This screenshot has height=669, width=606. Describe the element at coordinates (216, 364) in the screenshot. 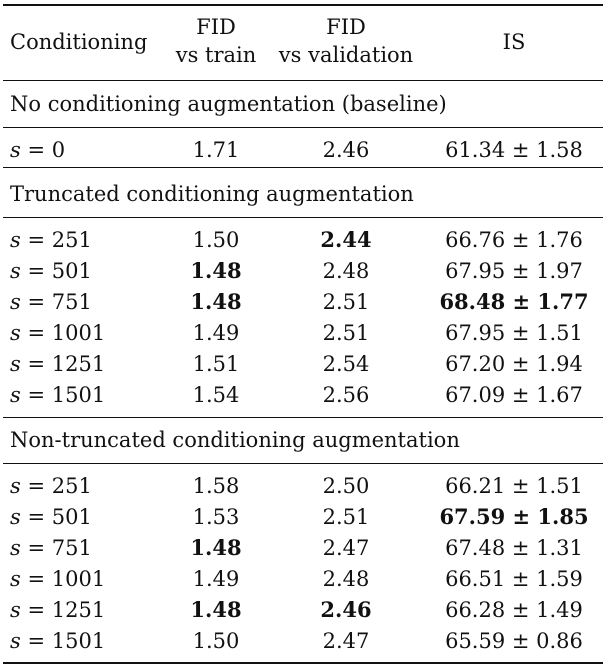

I see `cell-fid-train: 1.51` at that location.